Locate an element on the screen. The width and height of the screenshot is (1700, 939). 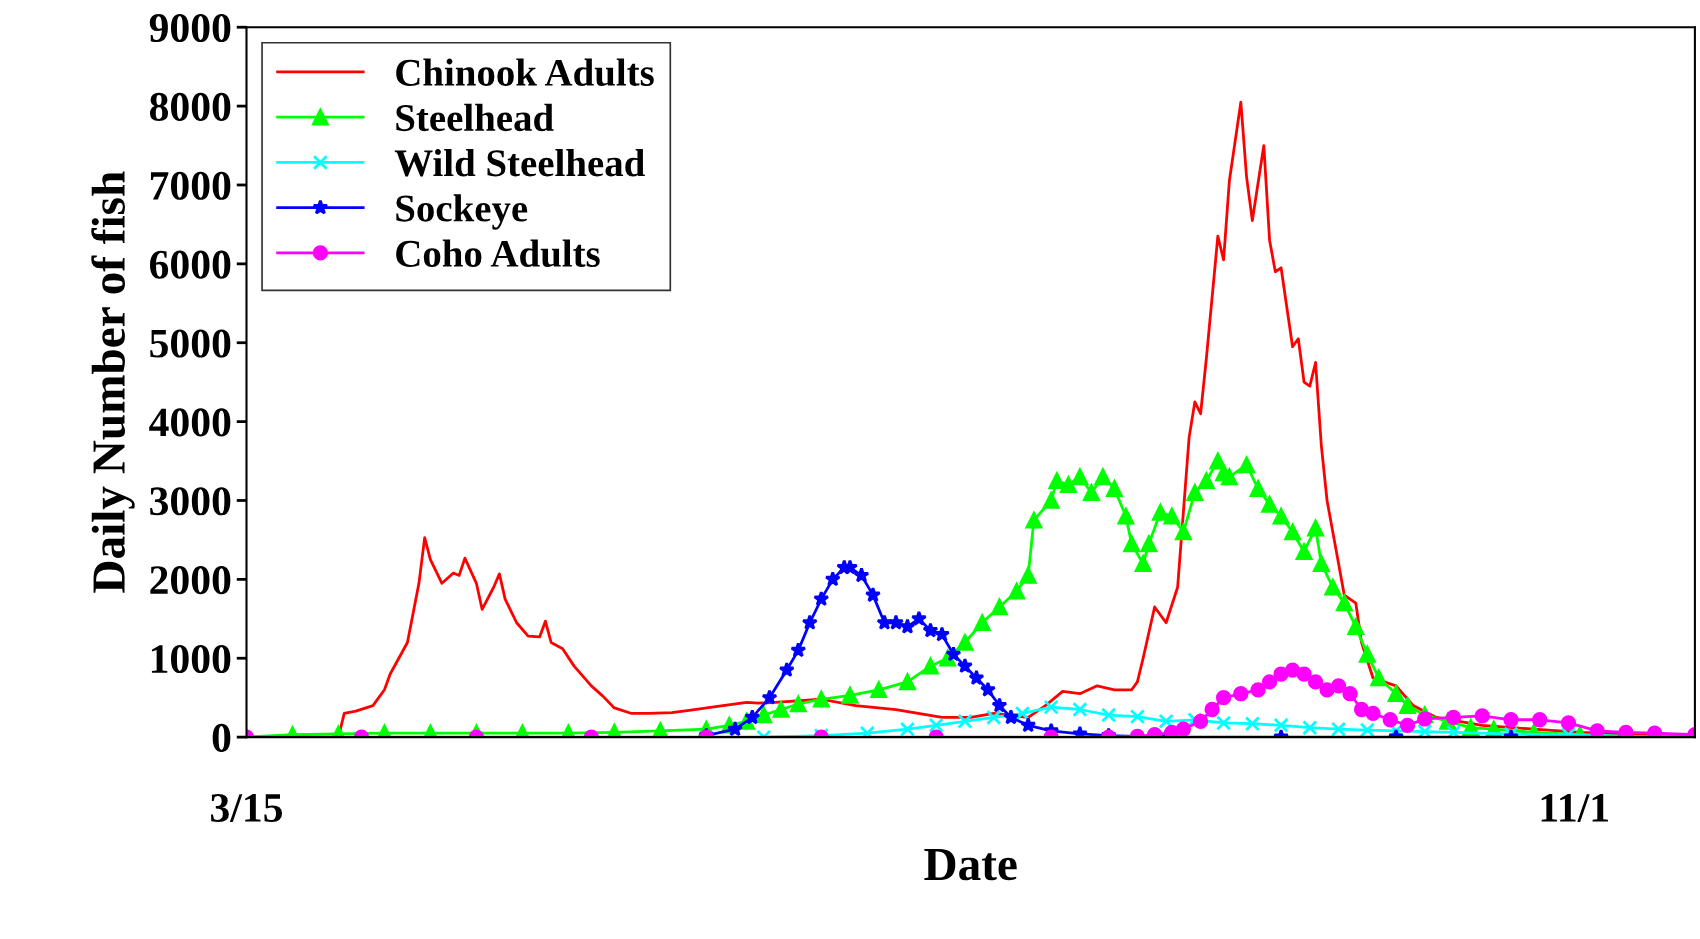
y-tick-label: 6000 is located at coordinates (190, 264).